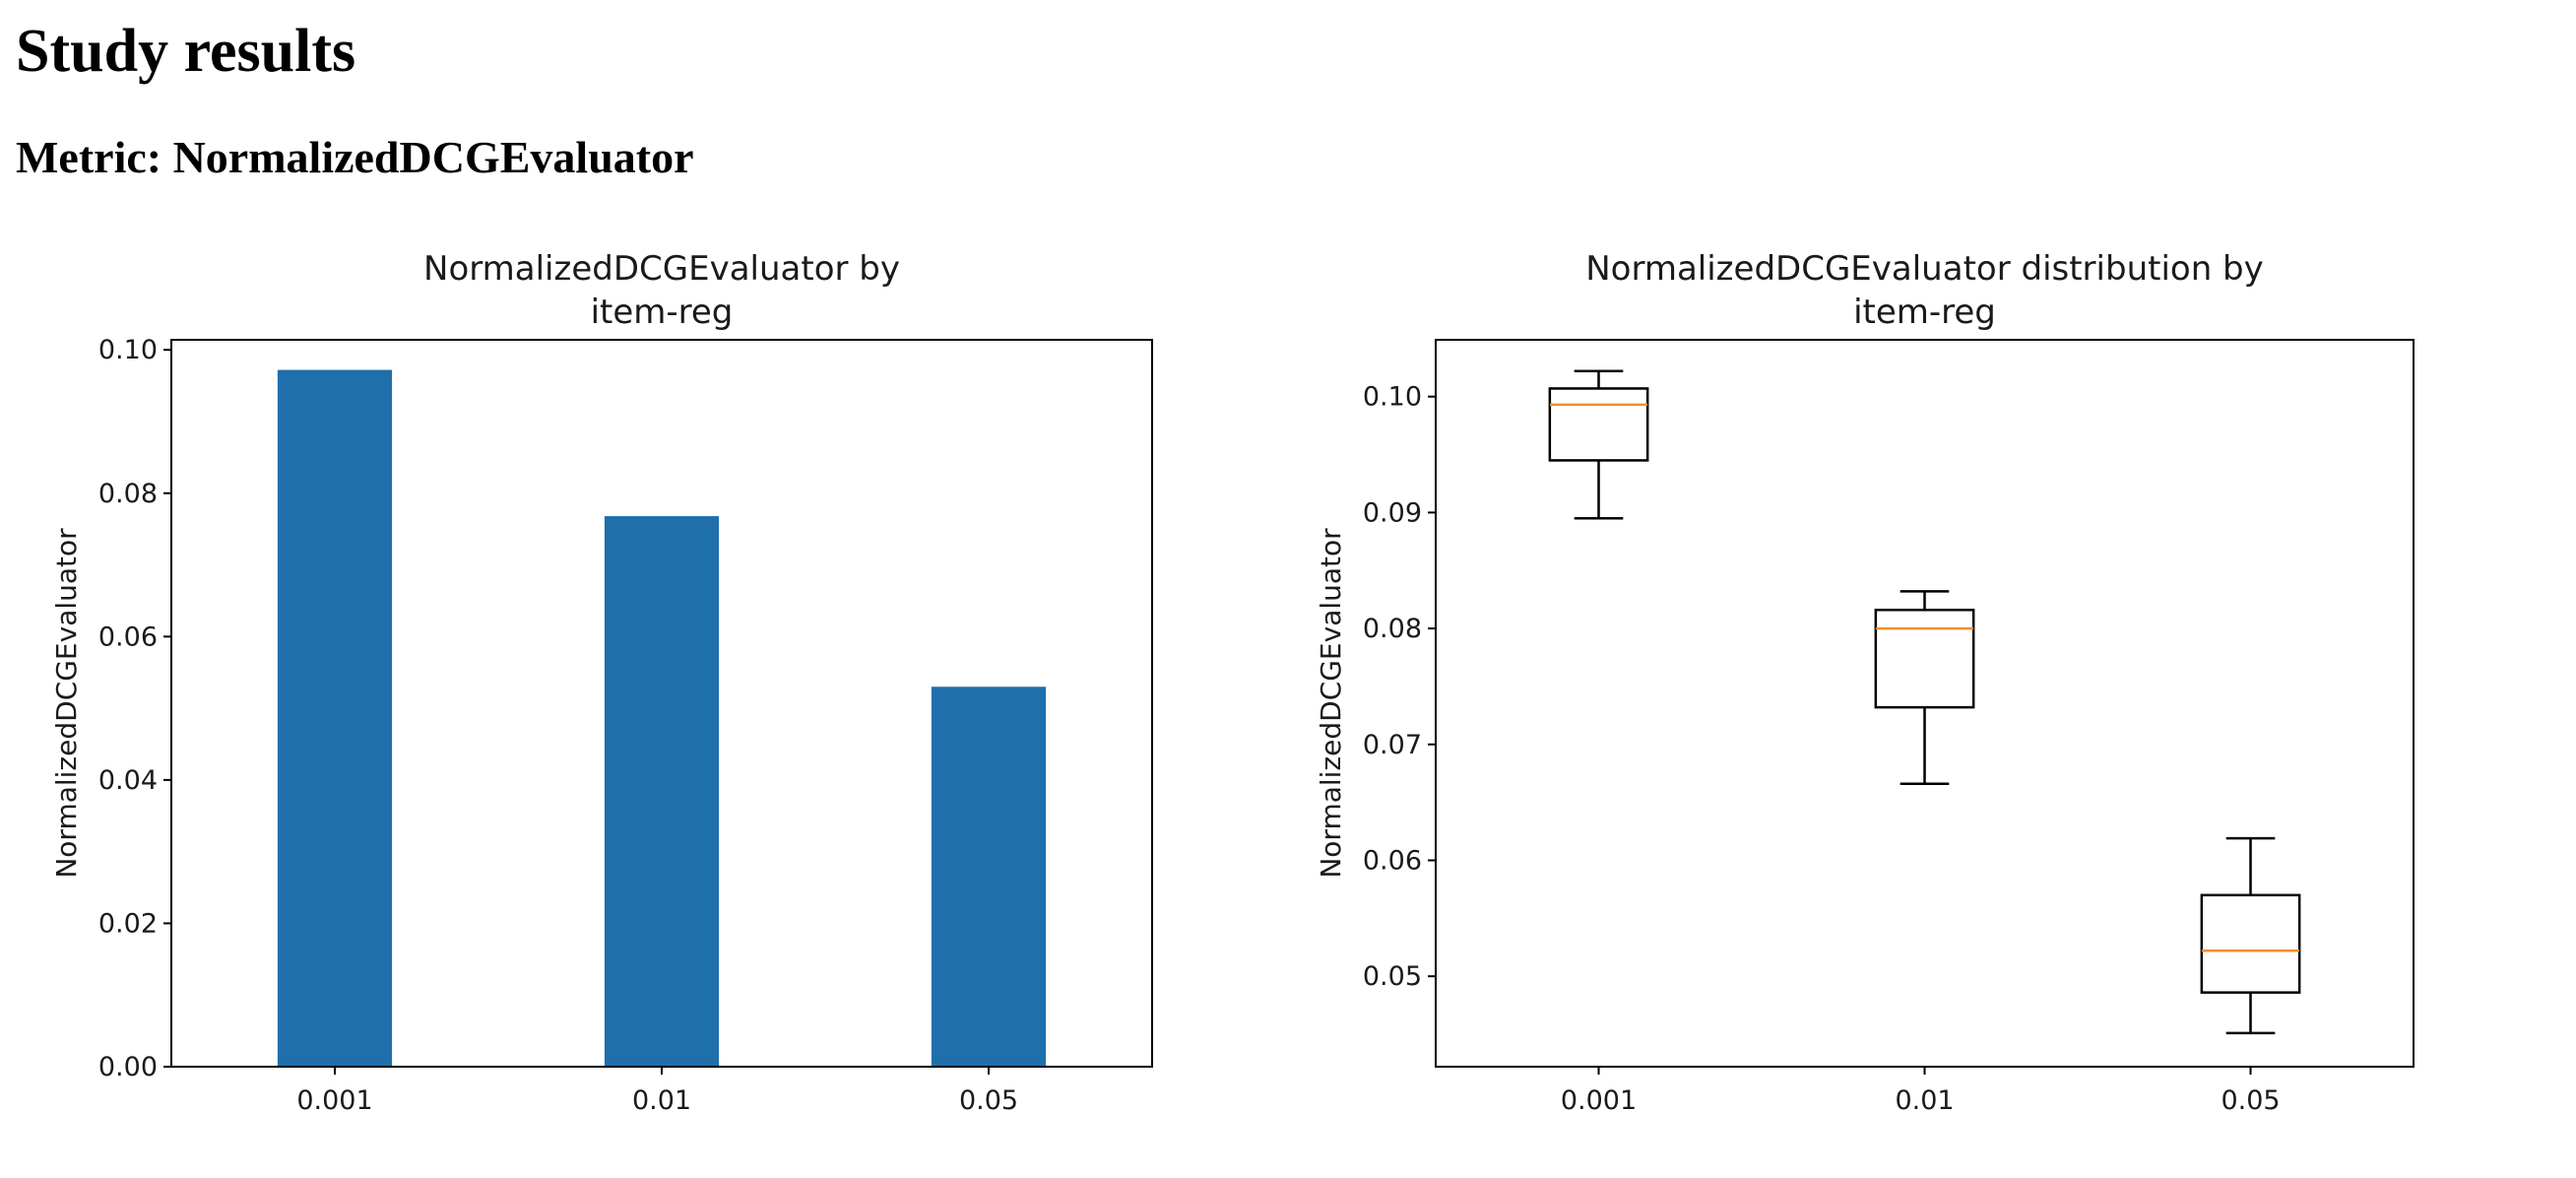  I want to click on bar-chart-y-axis-label: NormalizedDCGEvaluator, so click(66, 704).